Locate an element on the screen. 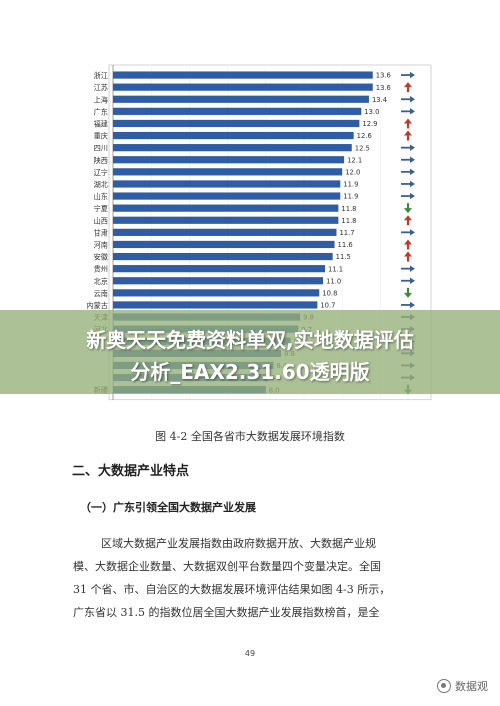 The image size is (500, 706). overlay-line-1: 新奥天天免费资料单双,实地数据评估 is located at coordinates (250, 340).